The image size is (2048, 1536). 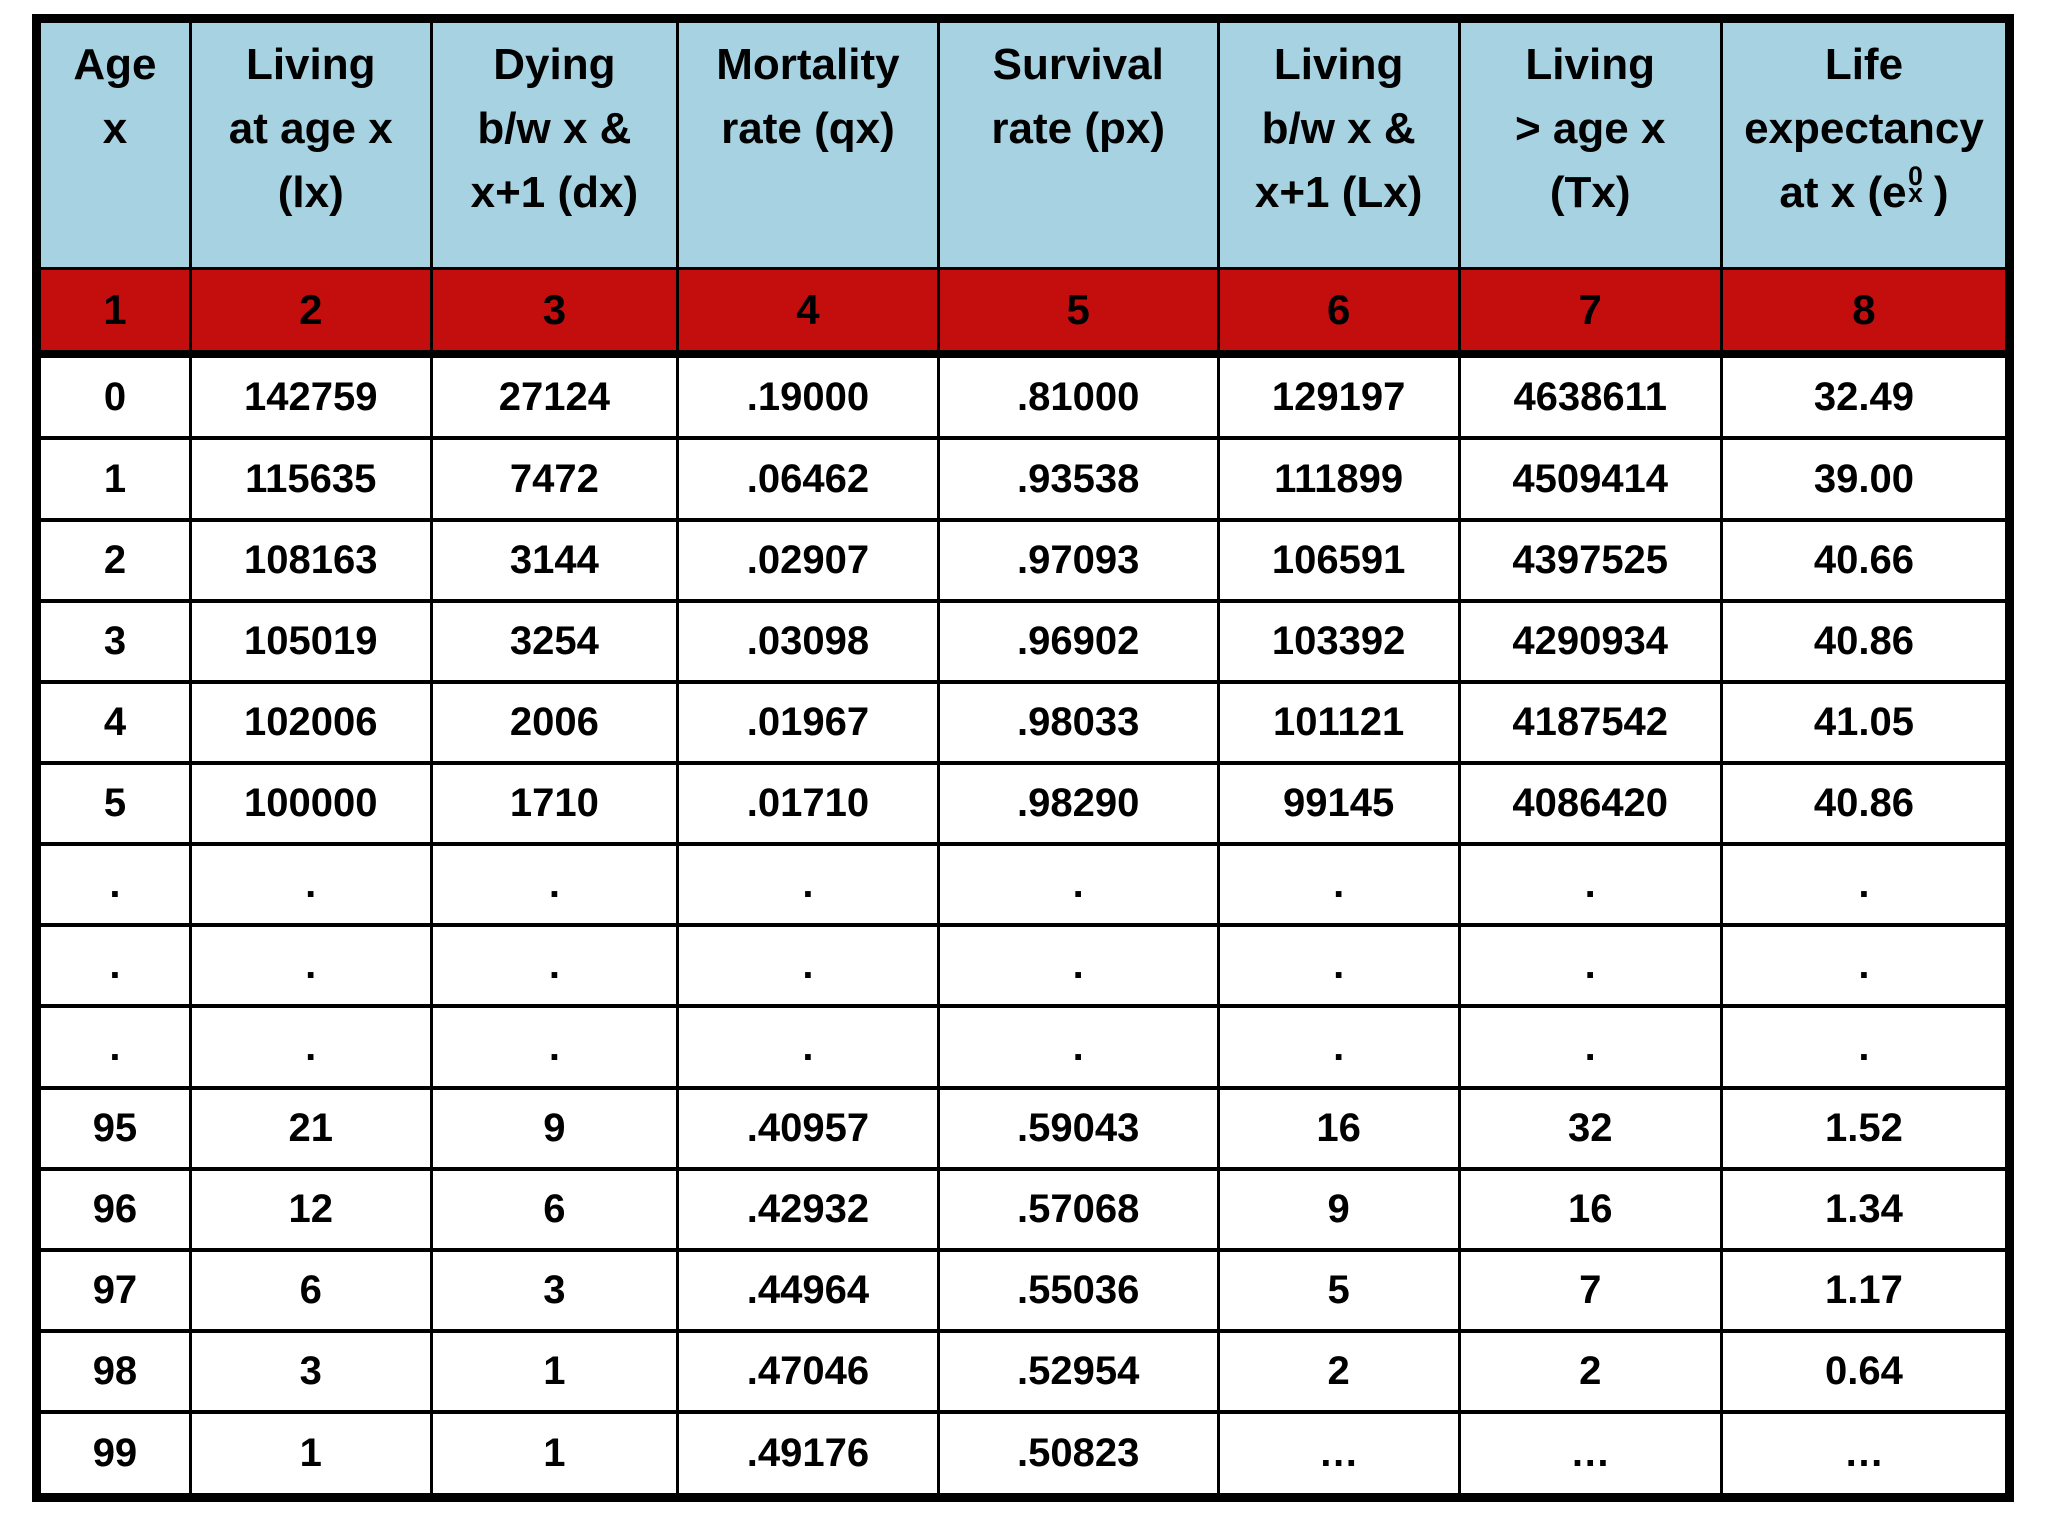 I want to click on cell-r8-c8: ., so click(x=1865, y=1047).